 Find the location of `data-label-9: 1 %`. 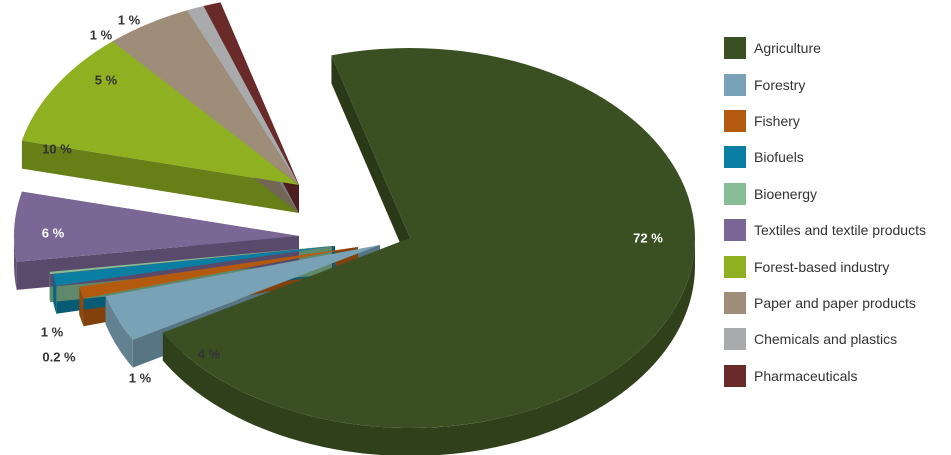

data-label-9: 1 % is located at coordinates (129, 19).